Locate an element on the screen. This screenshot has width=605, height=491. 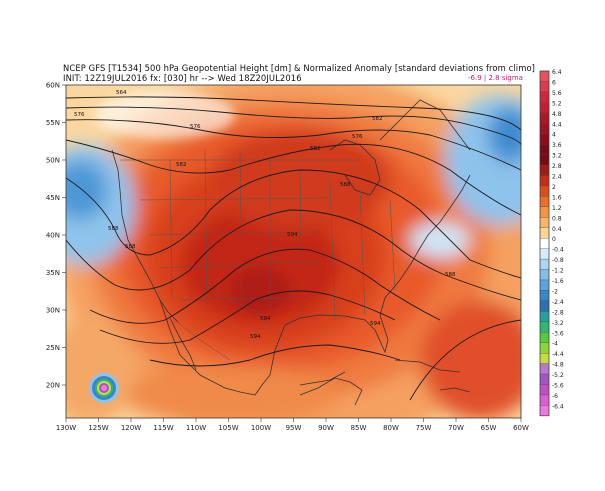
colorbar-label: 3.2 is located at coordinates (557, 156).